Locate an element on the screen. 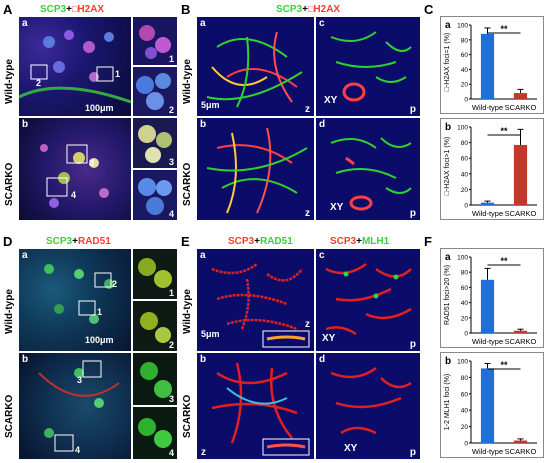 The image size is (550, 463). panel-d-header: SCP3+RAD51 is located at coordinates (78, 241).